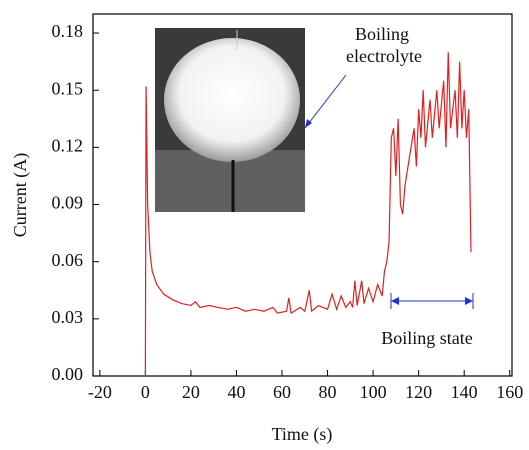 The height and width of the screenshot is (450, 529). Describe the element at coordinates (464, 392) in the screenshot. I see `x-tick-label: 140` at that location.